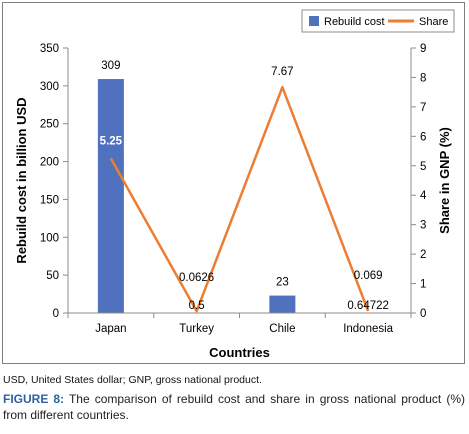  Describe the element at coordinates (423, 78) in the screenshot. I see `y2-tick-label: 8` at that location.